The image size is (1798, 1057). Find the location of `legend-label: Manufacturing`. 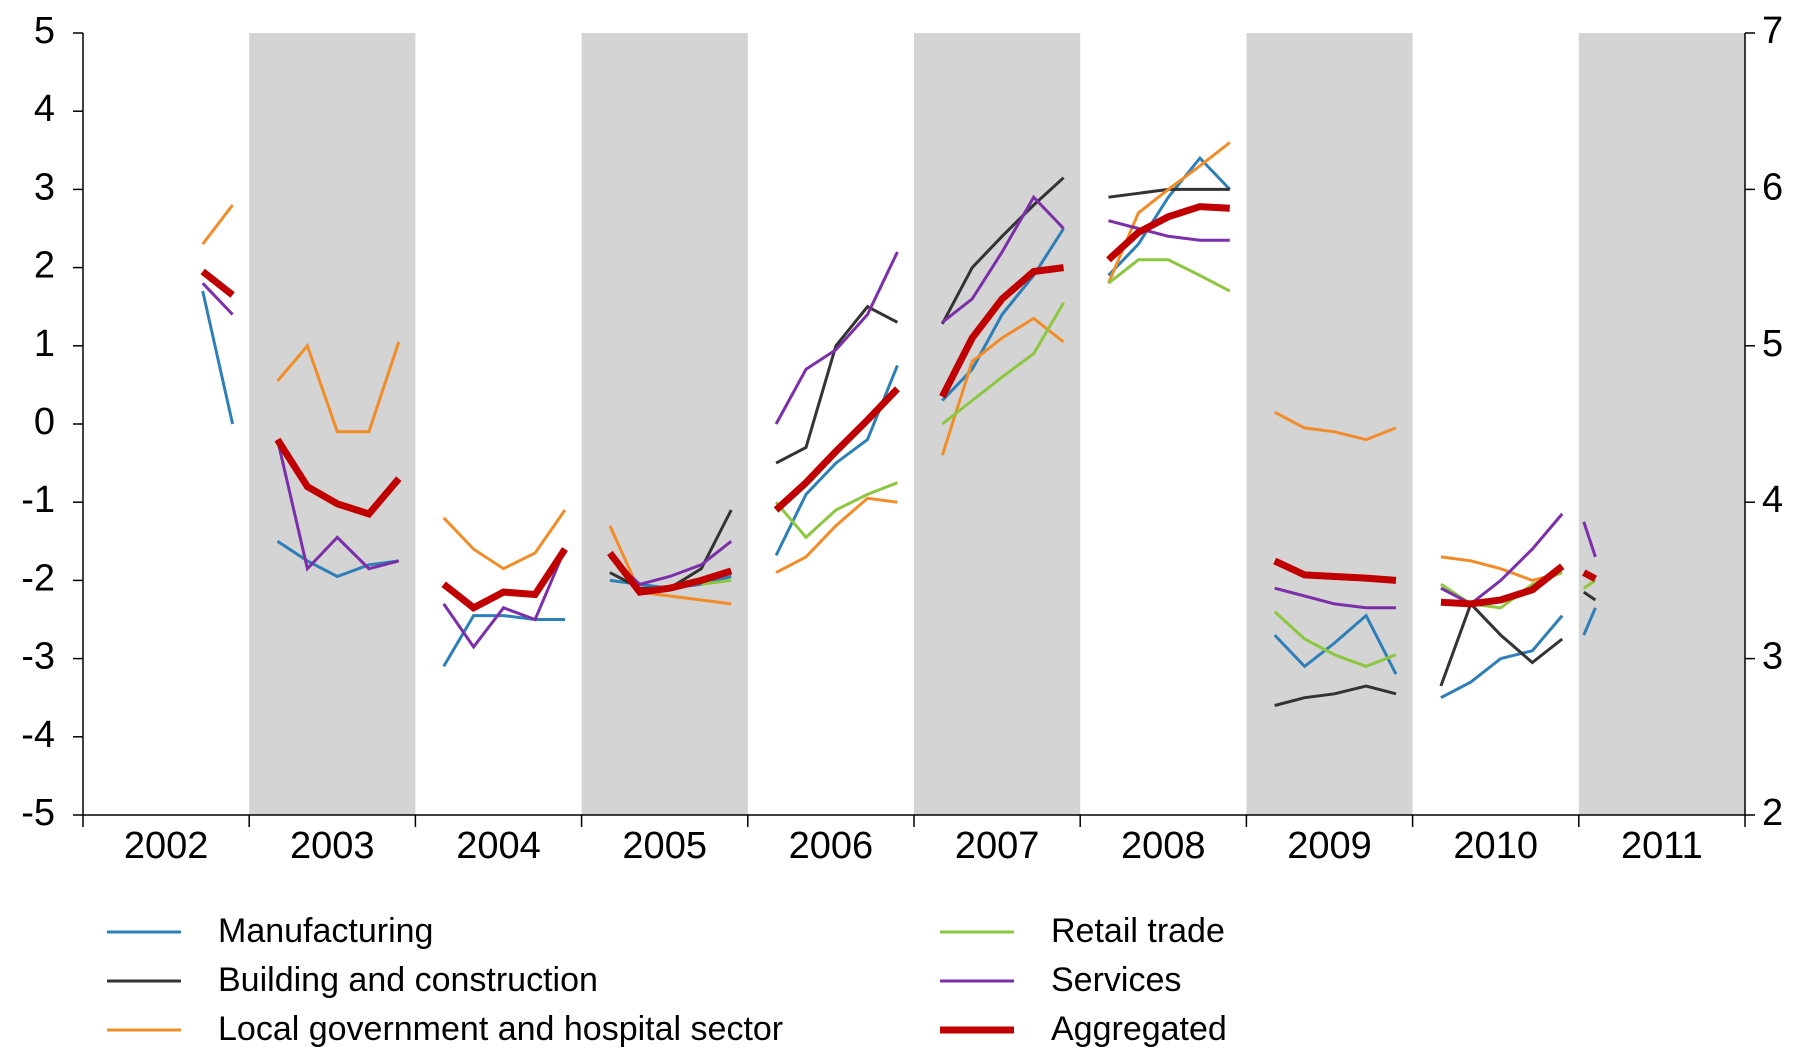

legend-label: Manufacturing is located at coordinates (325, 931).